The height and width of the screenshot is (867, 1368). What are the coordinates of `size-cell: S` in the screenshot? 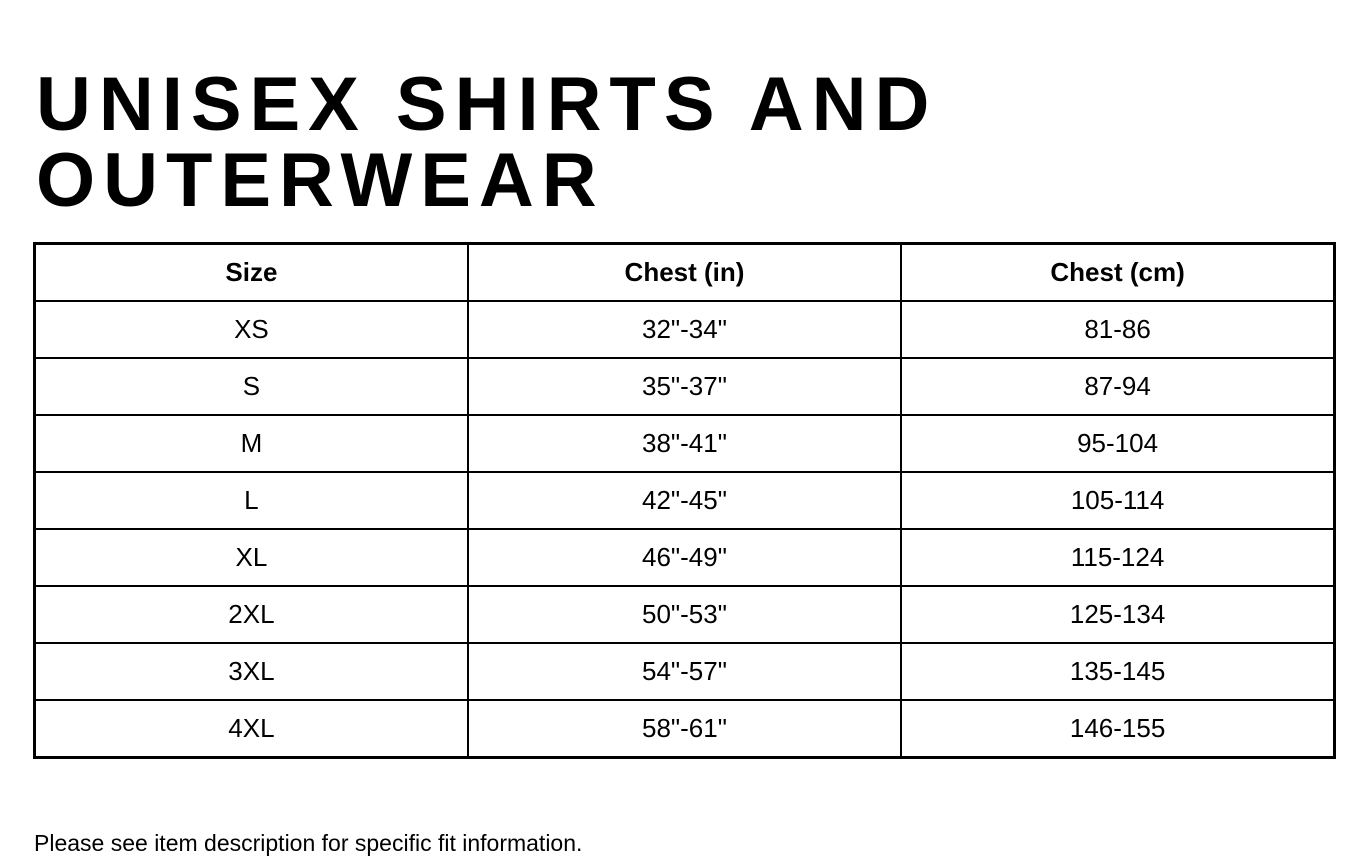 It's located at (251, 386).